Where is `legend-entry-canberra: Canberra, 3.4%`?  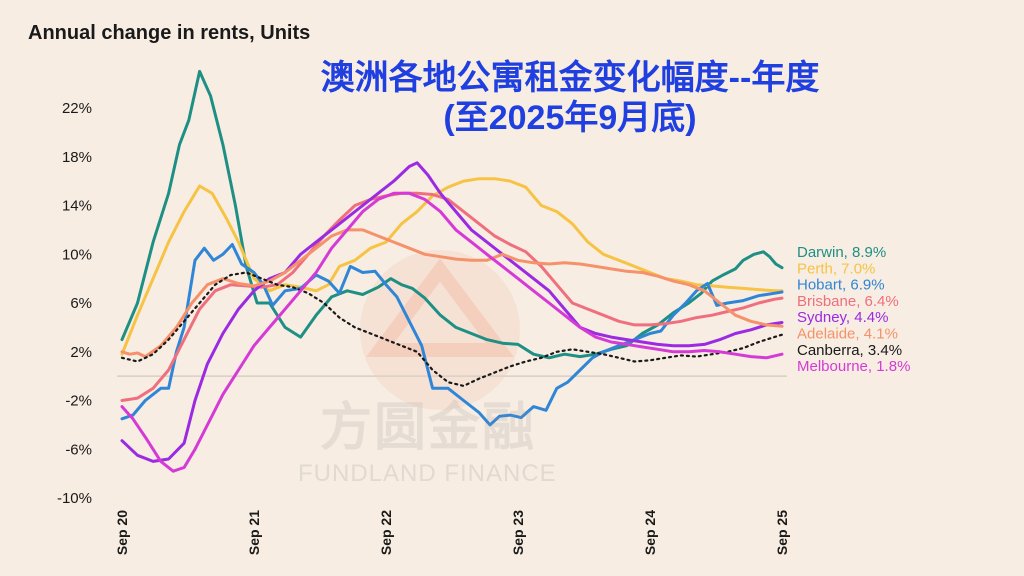 legend-entry-canberra: Canberra, 3.4% is located at coordinates (849, 350).